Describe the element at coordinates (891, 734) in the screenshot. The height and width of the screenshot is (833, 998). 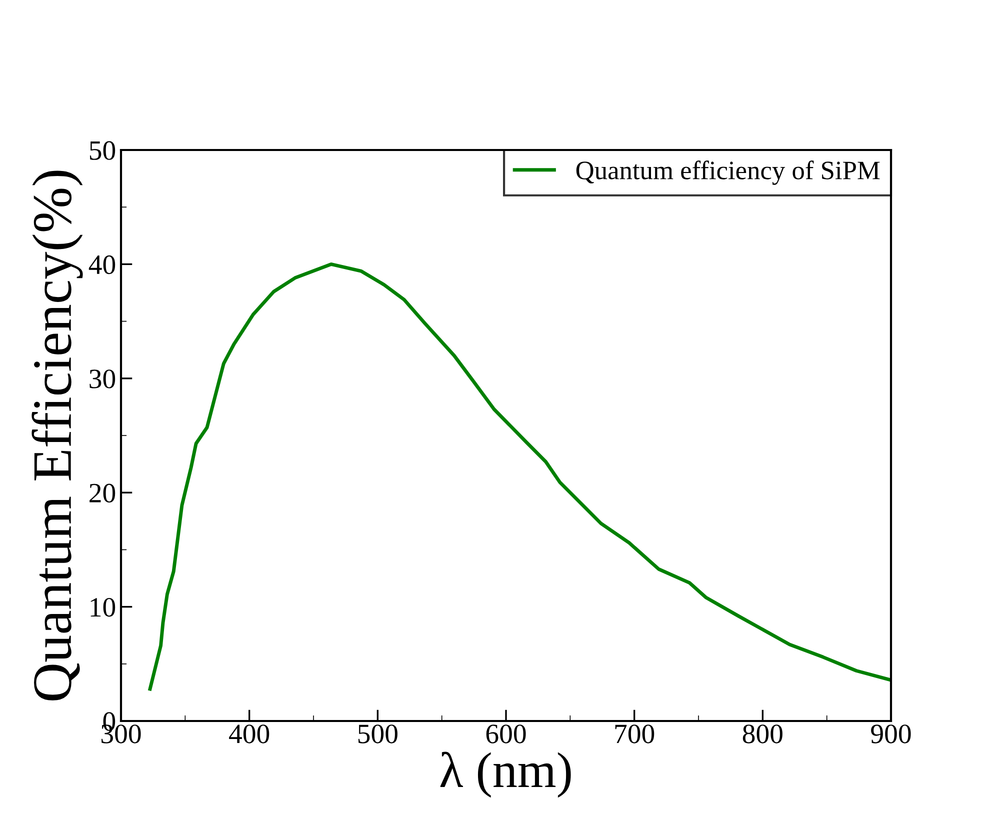
I see `x-tick-label: 900` at that location.